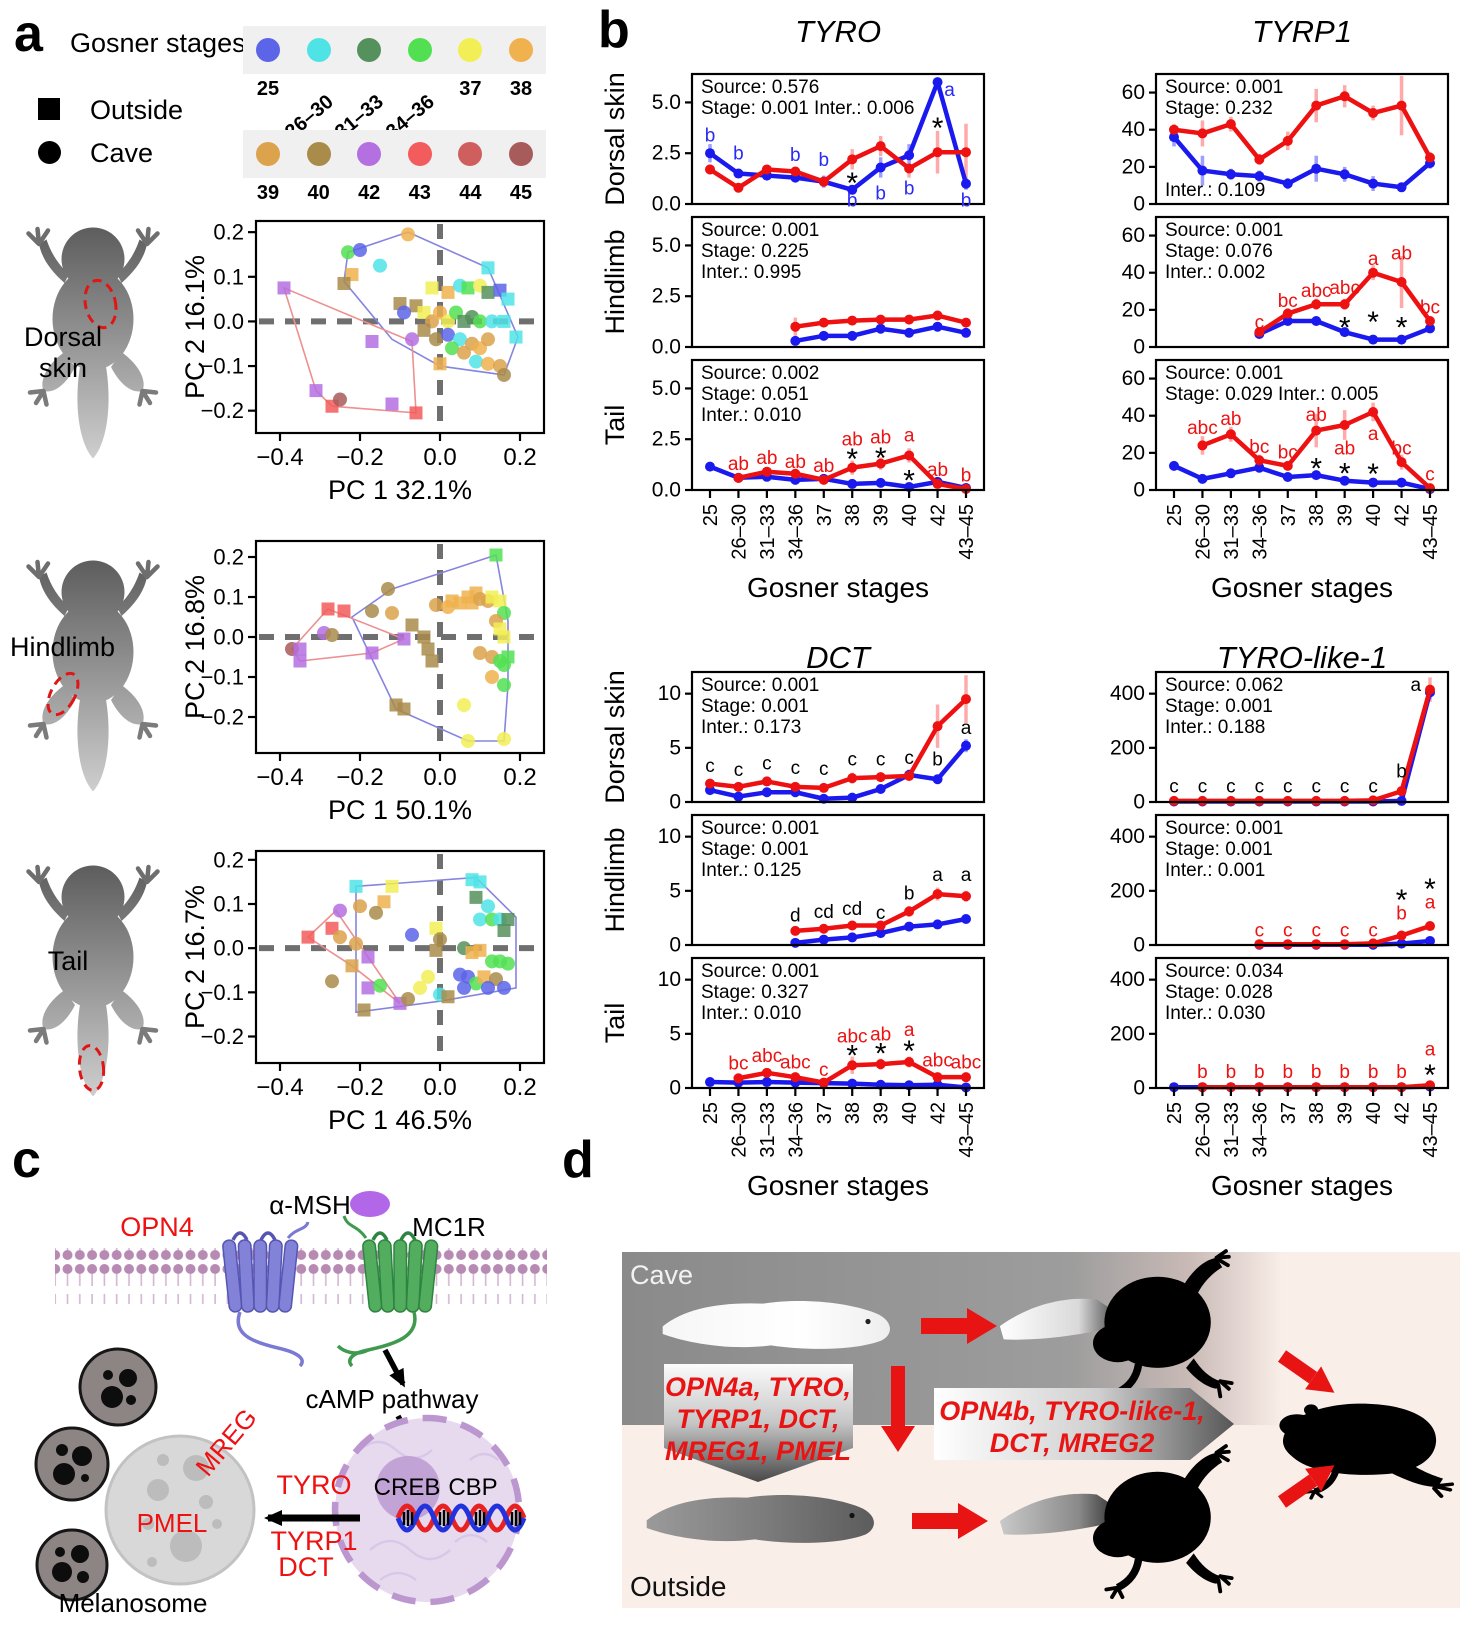 Image resolution: width=1462 pixels, height=1649 pixels. What do you see at coordinates (62, 647) in the screenshot?
I see `organ-label-hindlimb: Hindlimb` at bounding box center [62, 647].